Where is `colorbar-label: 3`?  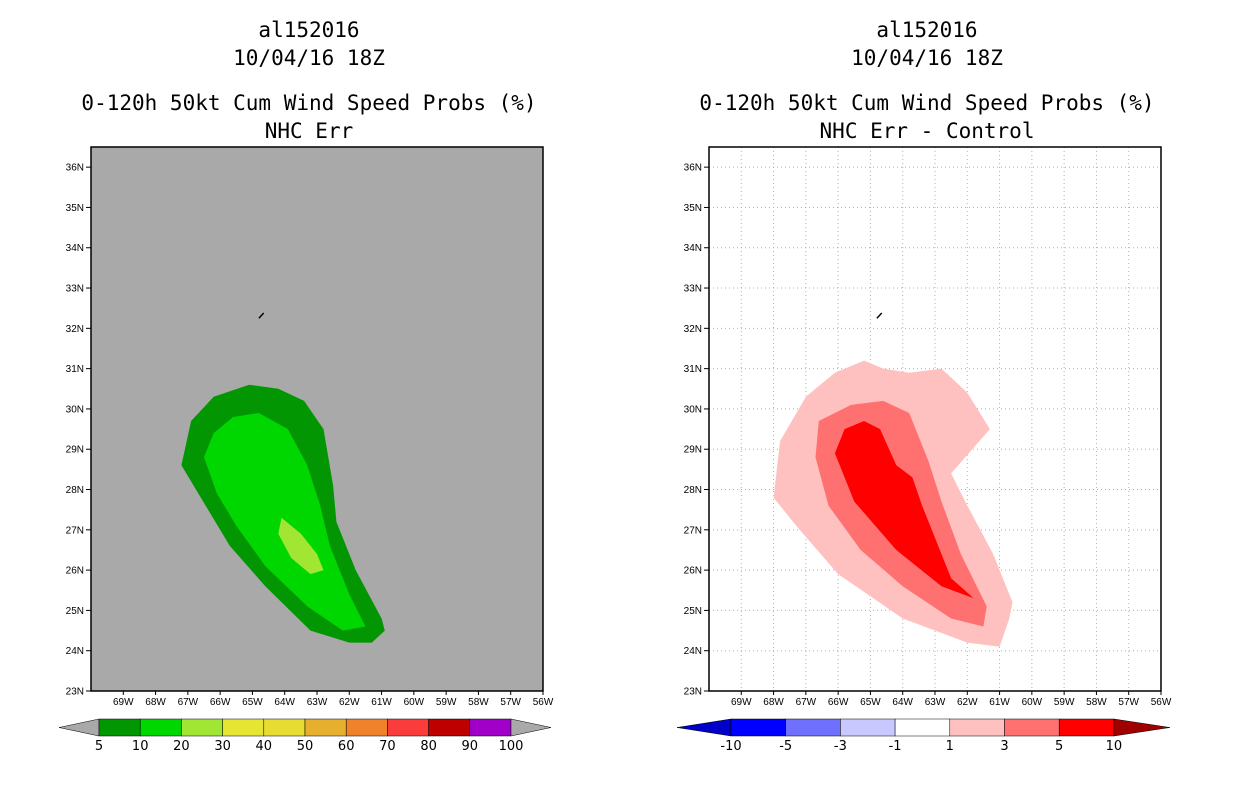
colorbar-label: 3 is located at coordinates (1004, 746).